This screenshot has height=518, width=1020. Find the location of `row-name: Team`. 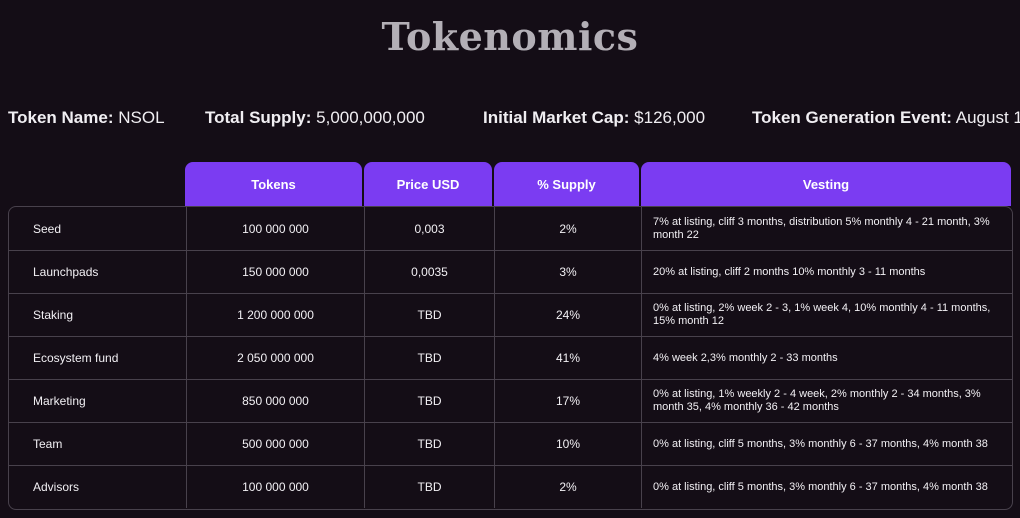

row-name: Team is located at coordinates (48, 444).